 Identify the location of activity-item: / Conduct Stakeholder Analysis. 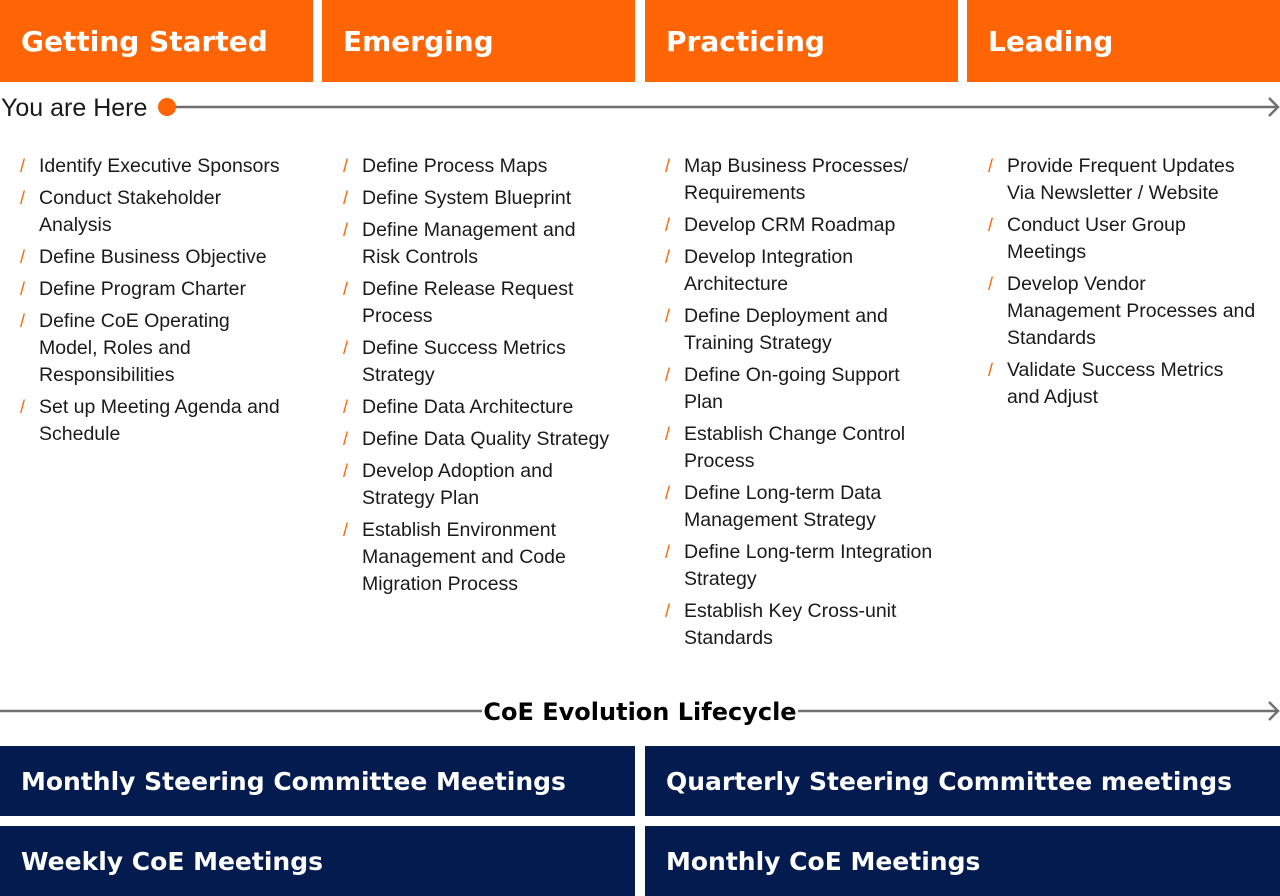
(155, 212).